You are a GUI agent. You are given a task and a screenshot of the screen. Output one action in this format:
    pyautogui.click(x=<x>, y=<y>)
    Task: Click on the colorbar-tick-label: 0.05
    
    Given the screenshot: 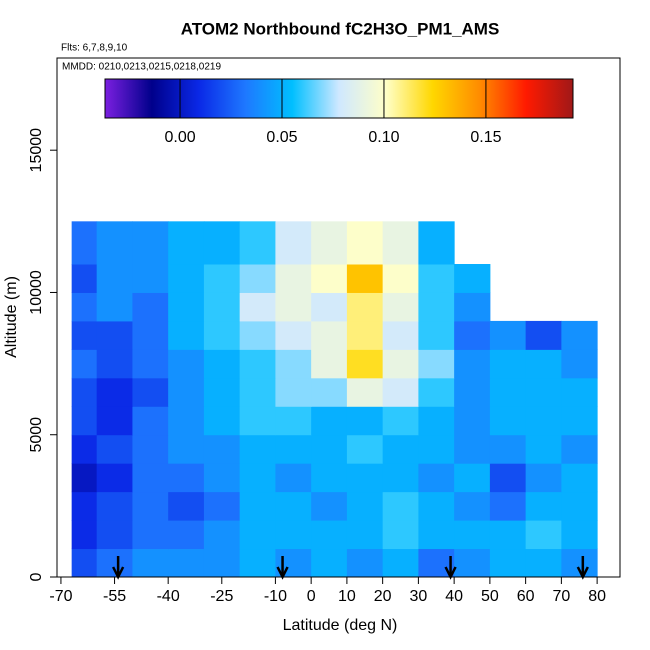 What is the action you would take?
    pyautogui.click(x=281, y=137)
    